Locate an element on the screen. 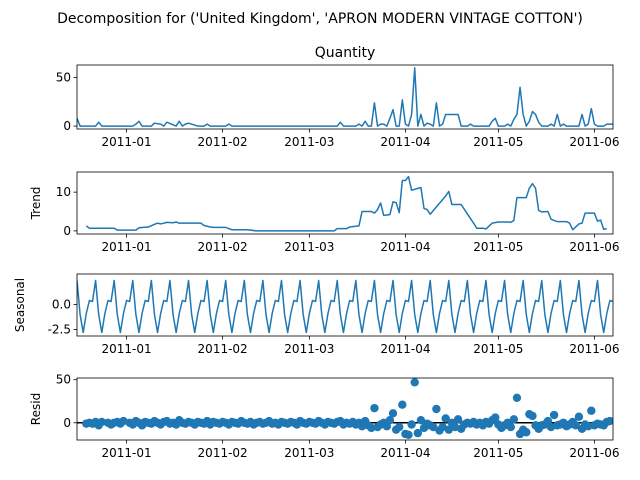 This screenshot has height=480, width=640. y-tick-label: 10 is located at coordinates (63, 192).